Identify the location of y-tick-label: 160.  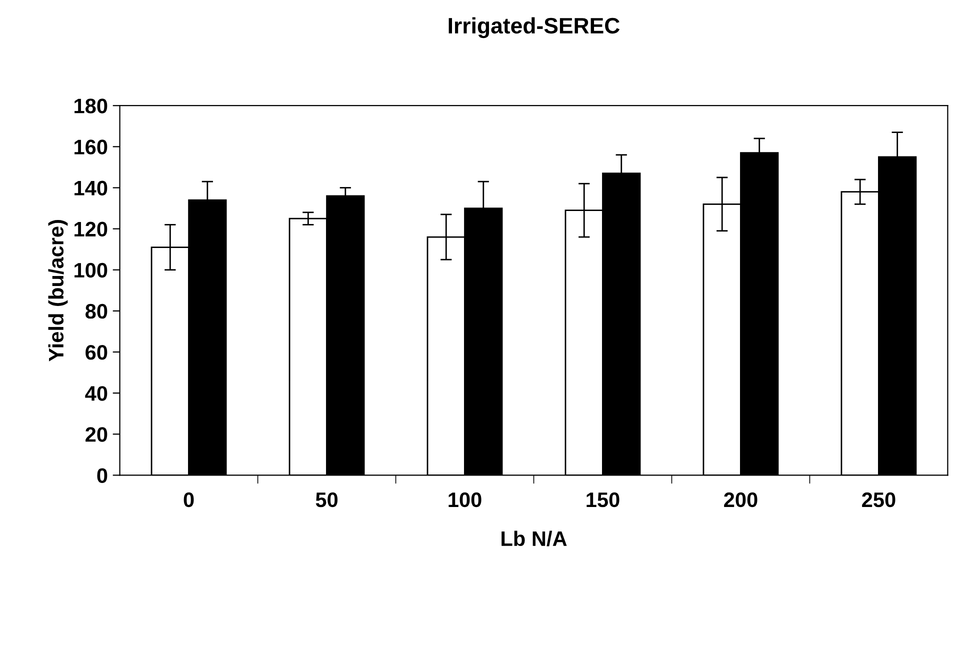
(91, 147).